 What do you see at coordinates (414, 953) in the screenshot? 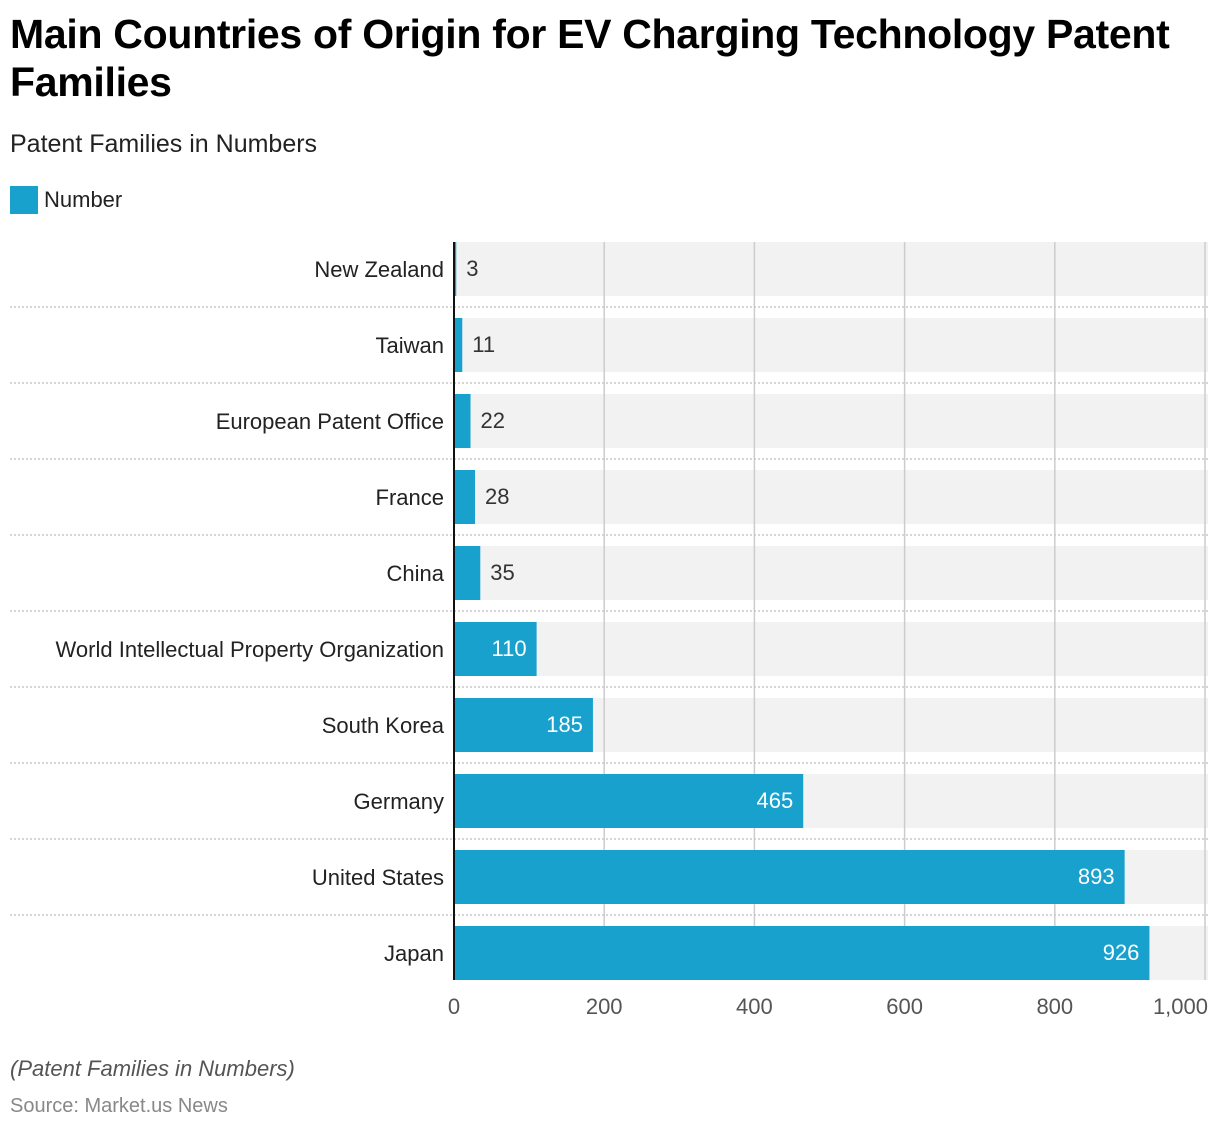
I see `category-label: Japan` at bounding box center [414, 953].